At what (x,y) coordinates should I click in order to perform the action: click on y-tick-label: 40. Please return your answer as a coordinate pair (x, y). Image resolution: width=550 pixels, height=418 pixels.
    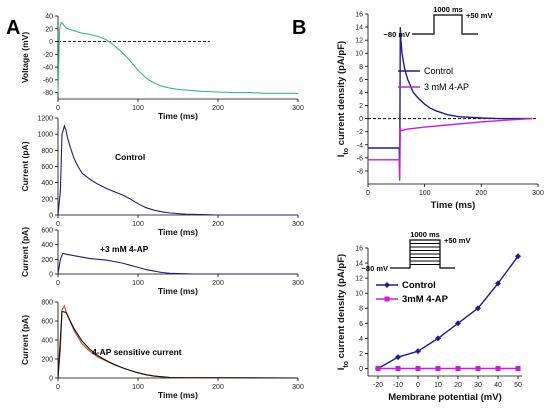
    Looking at the image, I should click on (49, 17).